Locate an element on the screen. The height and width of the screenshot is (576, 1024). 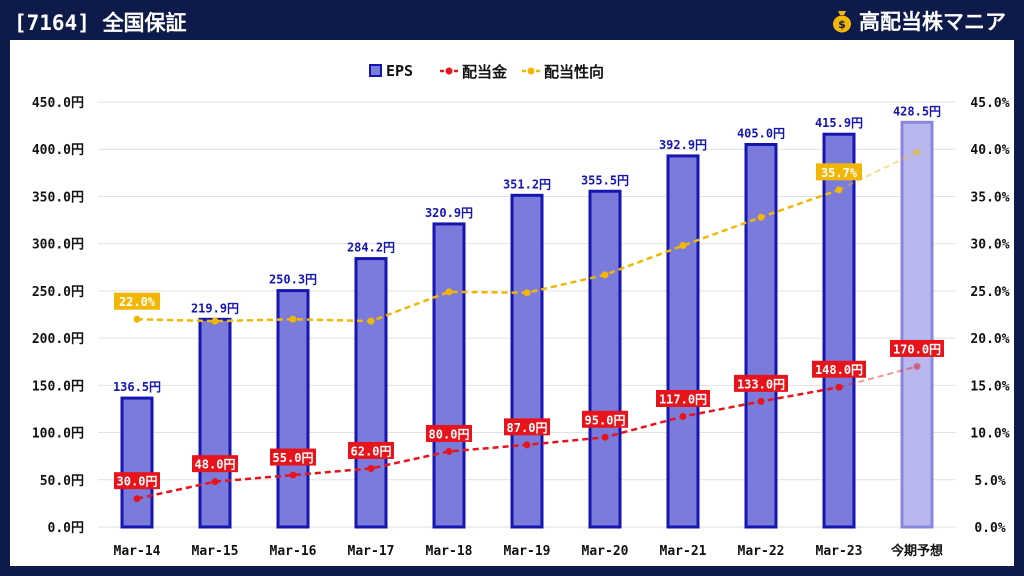
eps-data-label: 355.5円 is located at coordinates (605, 180).